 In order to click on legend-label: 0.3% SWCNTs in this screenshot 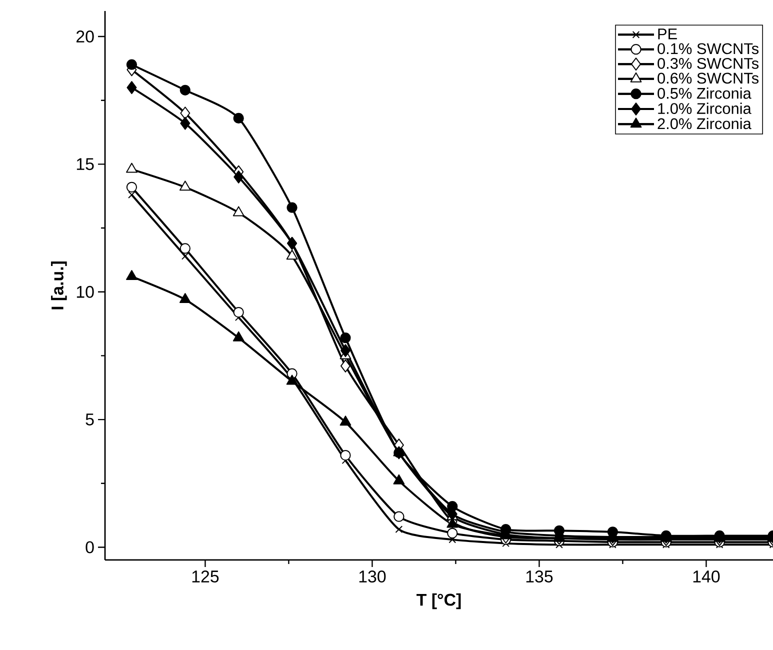, I will do `click(708, 63)`.